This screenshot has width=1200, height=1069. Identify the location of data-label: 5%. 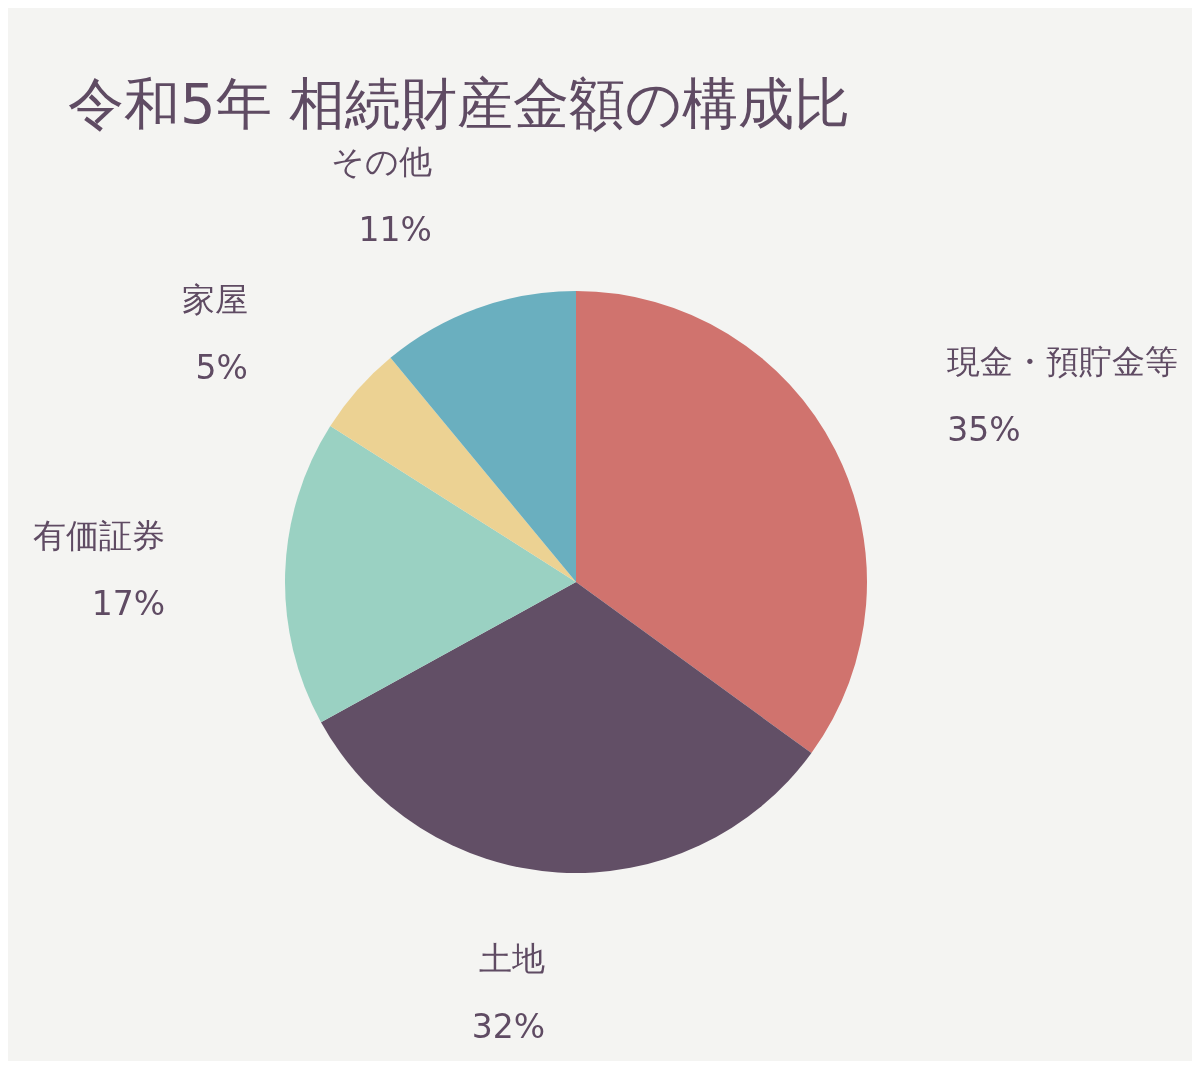
(221, 367).